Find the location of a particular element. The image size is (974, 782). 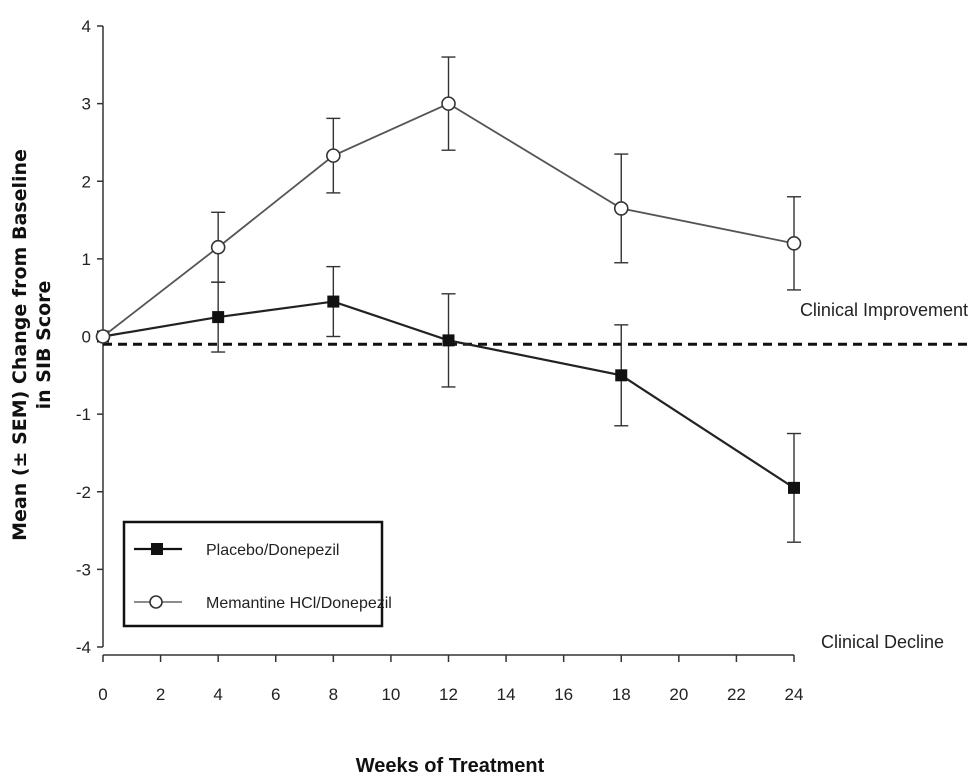

x-axis-ticks: 0 2 4 6 8 10 12 14 16 18 20 22 24 is located at coordinates (450, 679).